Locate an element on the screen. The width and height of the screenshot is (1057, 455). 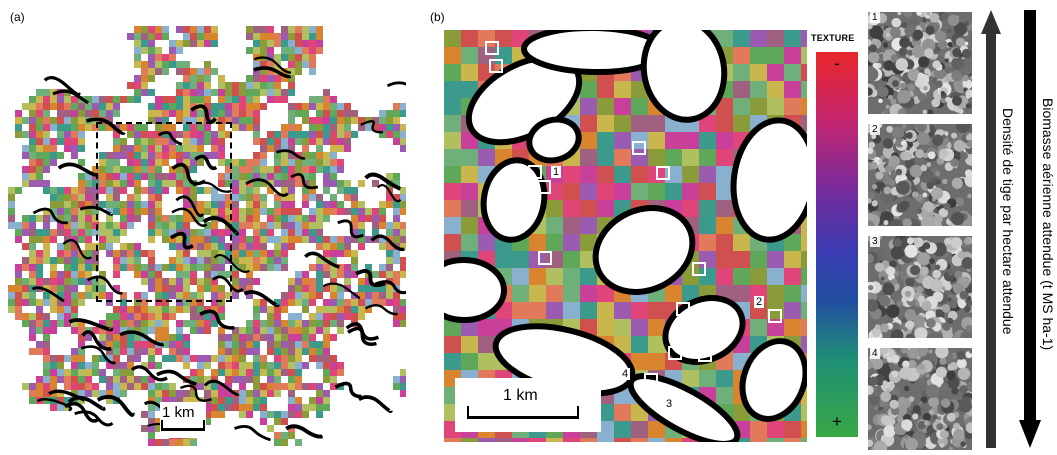
texture-colorbar is located at coordinates (837, 244).